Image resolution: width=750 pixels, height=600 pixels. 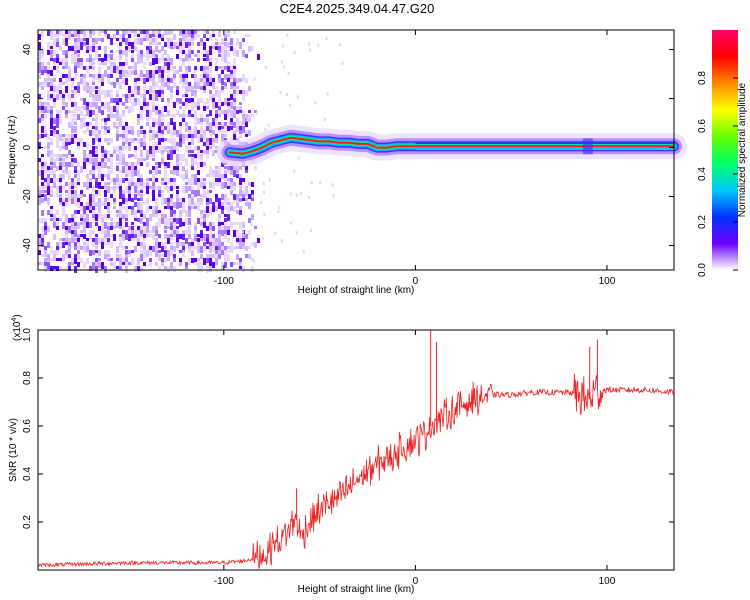 What do you see at coordinates (451, 145) in the screenshot?
I see `spectrogram-ridge-band` at bounding box center [451, 145].